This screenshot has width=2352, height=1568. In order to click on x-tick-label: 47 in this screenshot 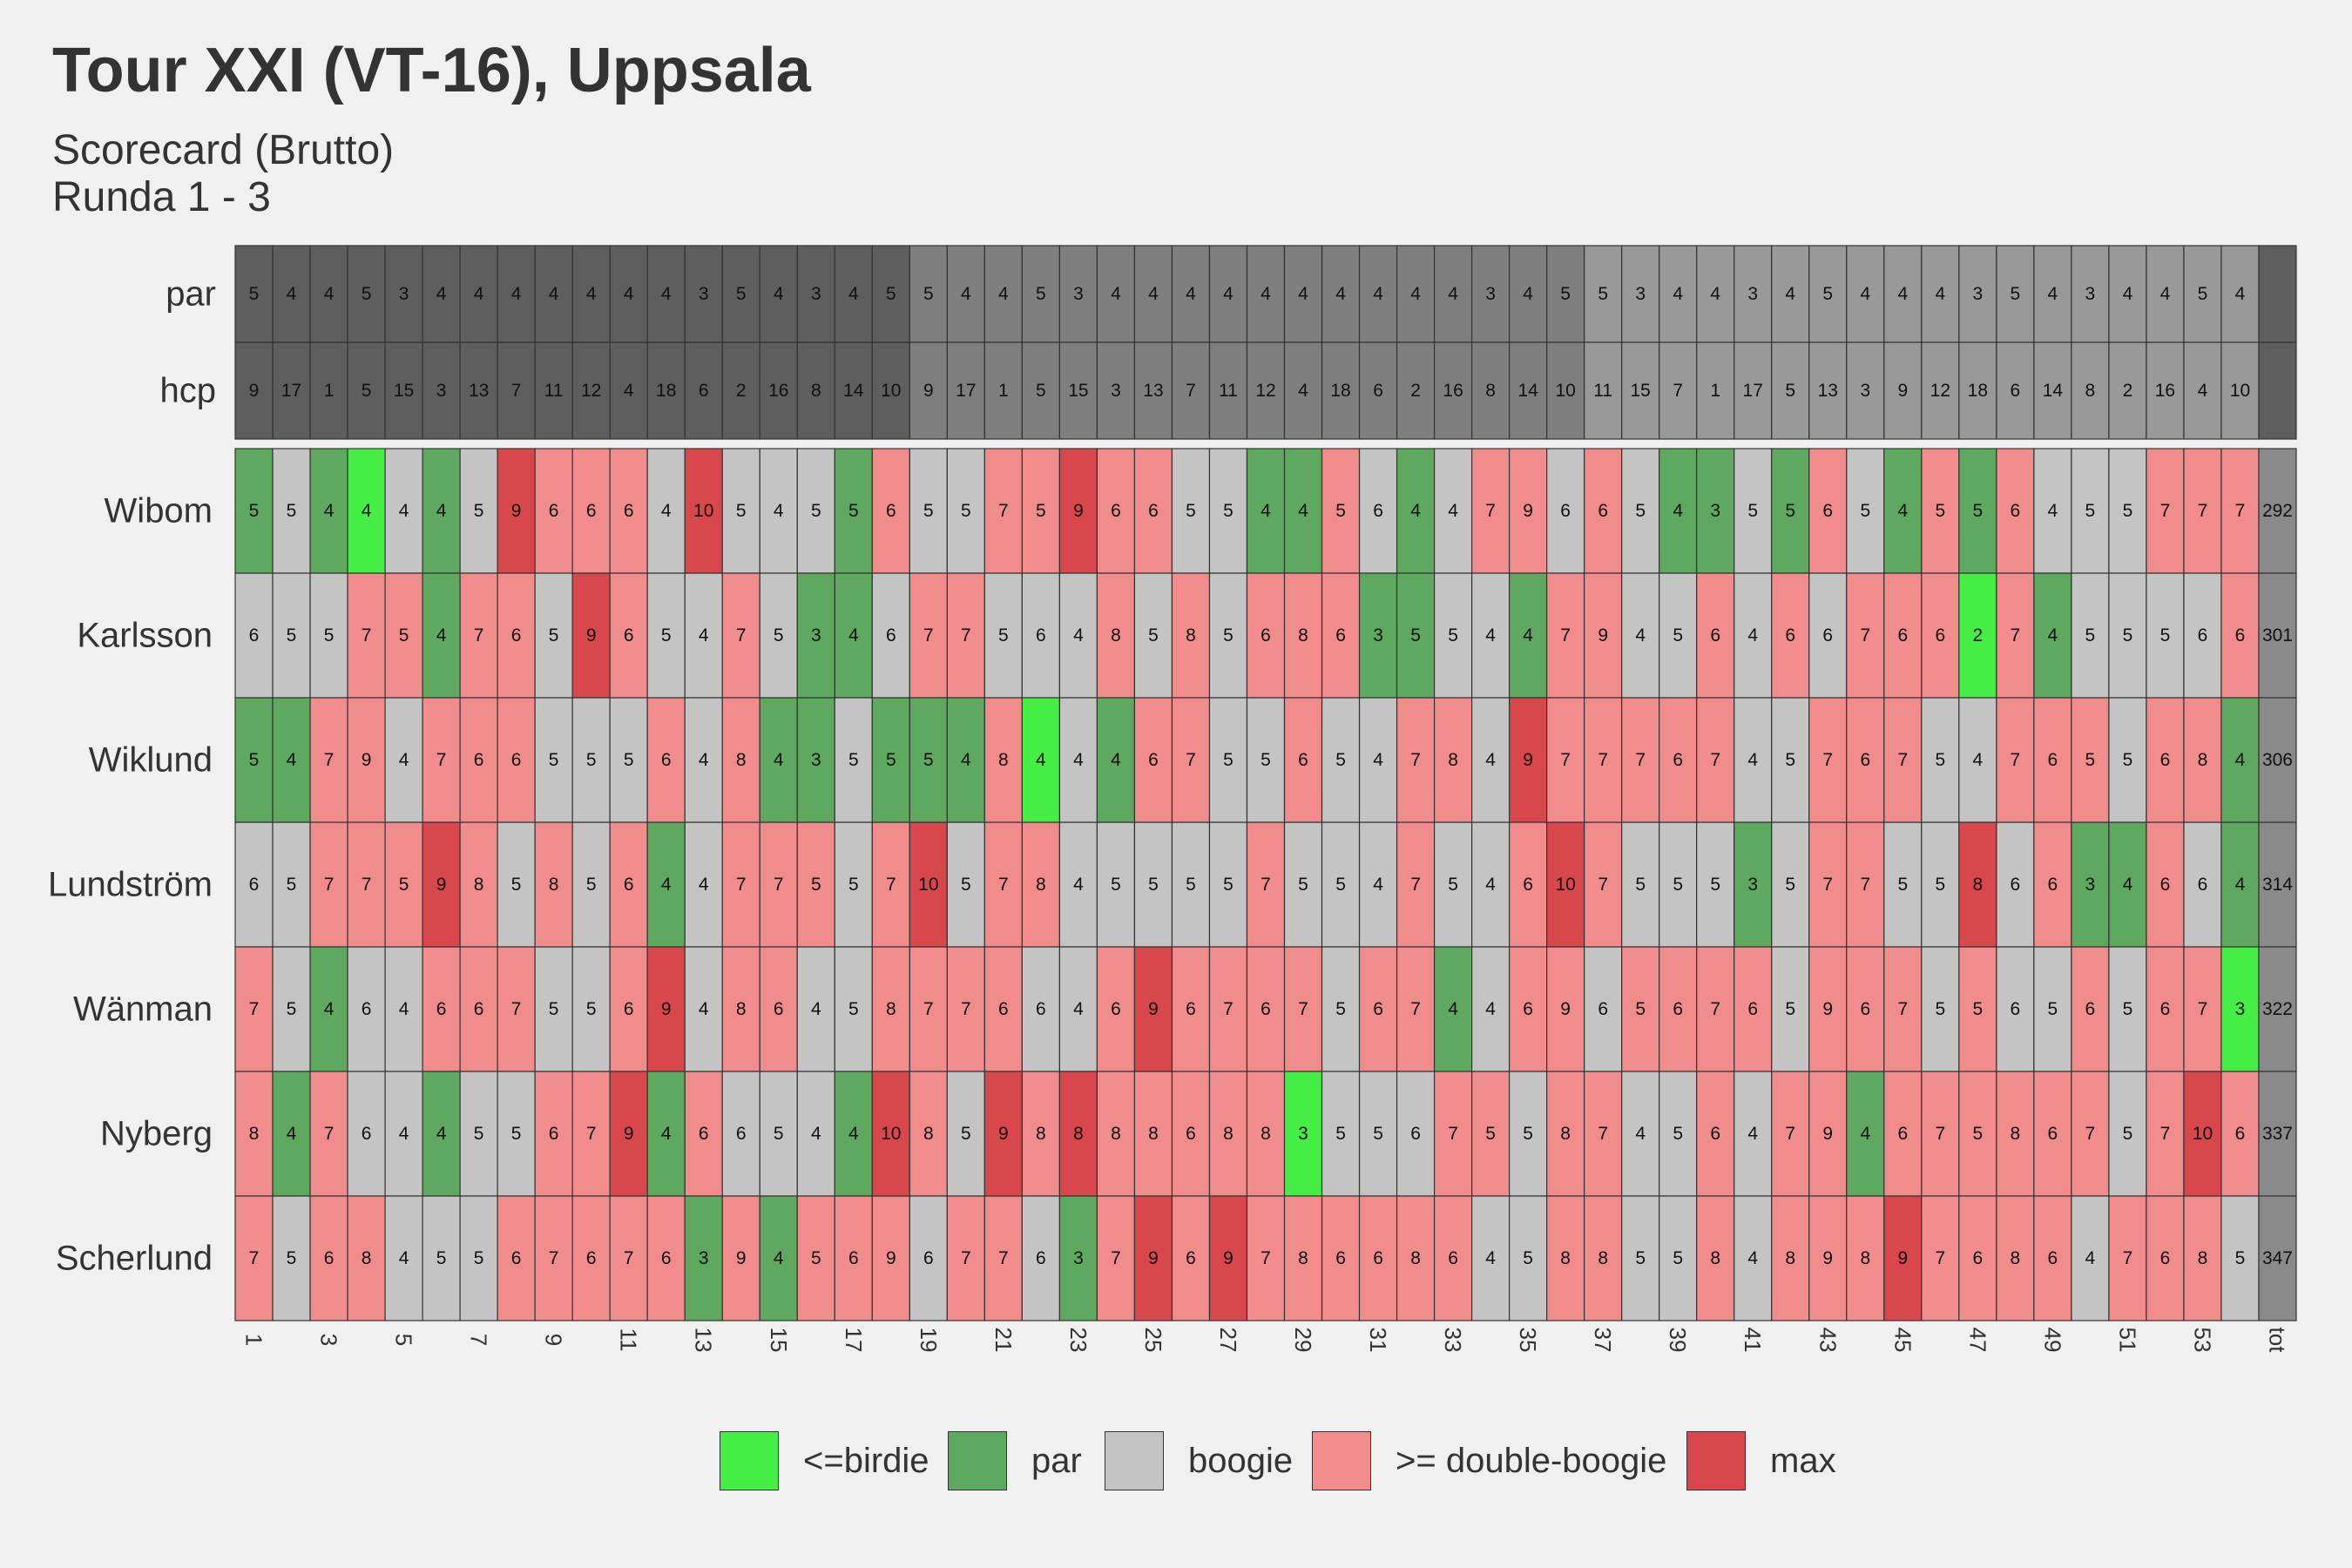, I will do `click(1977, 1340)`.